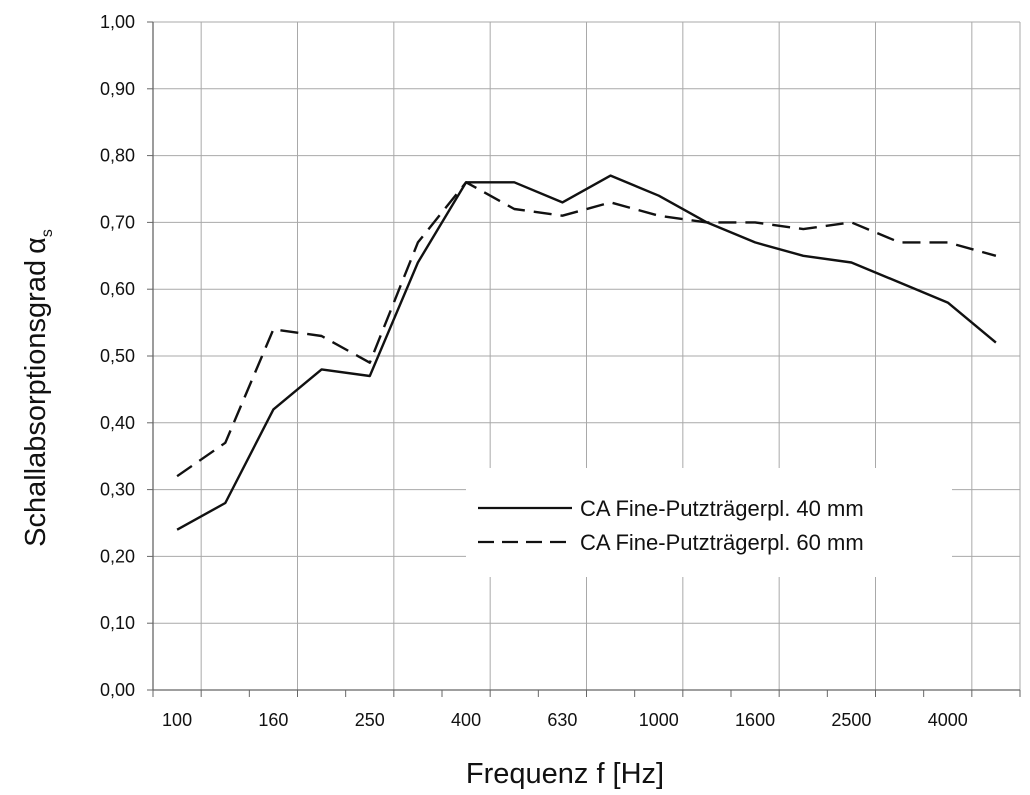 The width and height of the screenshot is (1030, 795). Describe the element at coordinates (466, 720) in the screenshot. I see `x-tick-label: 400` at that location.